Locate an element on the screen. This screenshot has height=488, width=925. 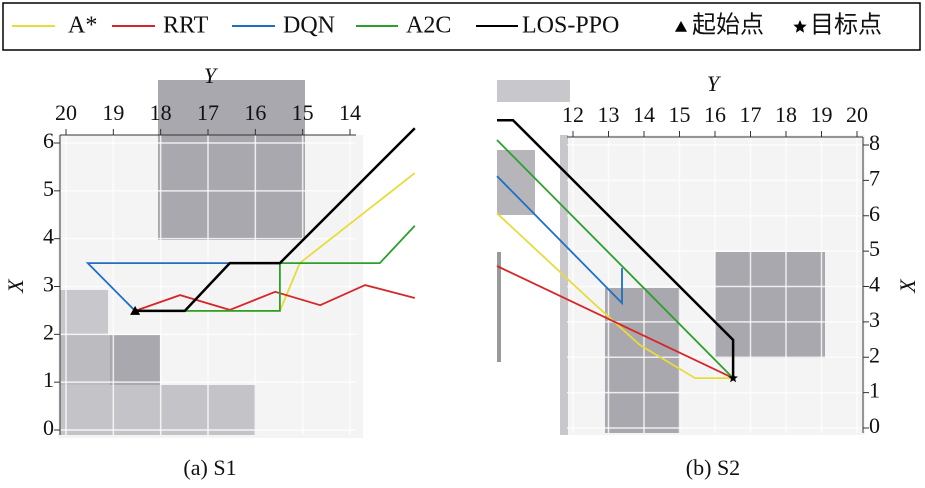
goal-point is located at coordinates (733, 378).